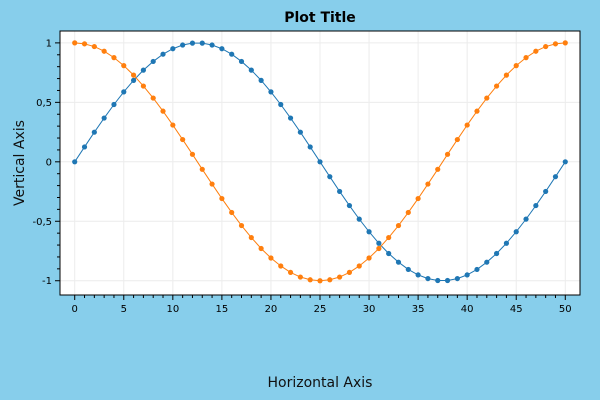 The width and height of the screenshot is (600, 400). What do you see at coordinates (320, 18) in the screenshot?
I see `chart-title: Plot Title` at bounding box center [320, 18].